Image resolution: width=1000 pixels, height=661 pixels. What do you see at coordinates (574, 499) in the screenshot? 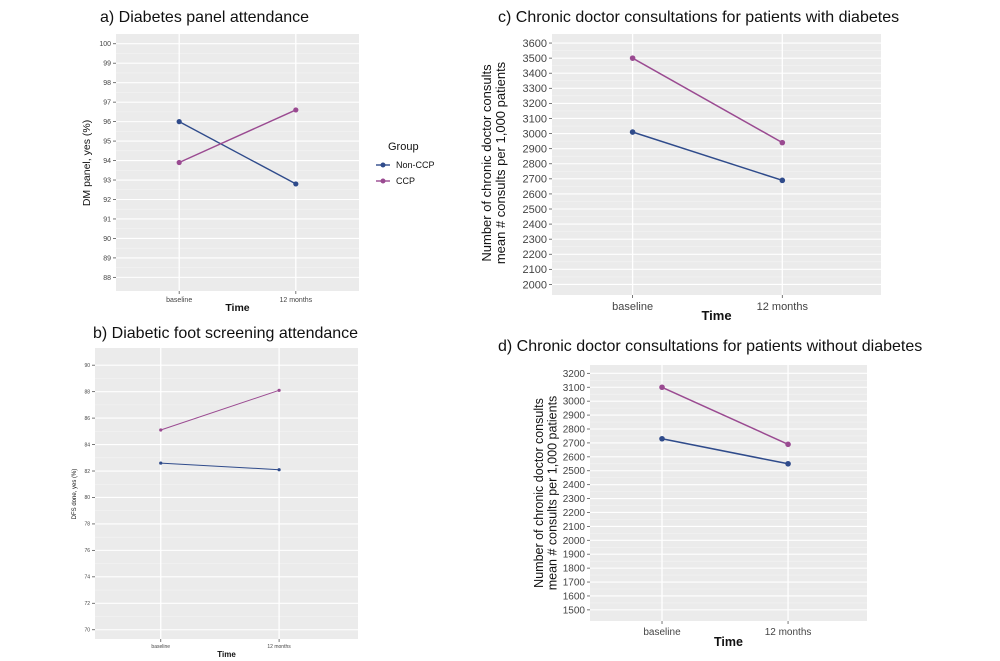
I see `chart-d-y-tick-label: 2300` at bounding box center [574, 499].